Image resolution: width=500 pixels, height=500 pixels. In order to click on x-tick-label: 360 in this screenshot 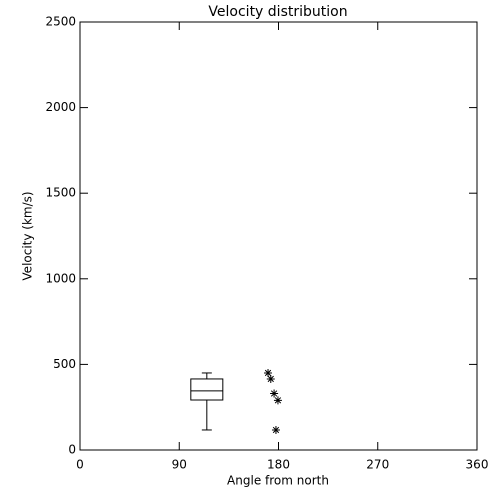, I will do `click(477, 465)`.